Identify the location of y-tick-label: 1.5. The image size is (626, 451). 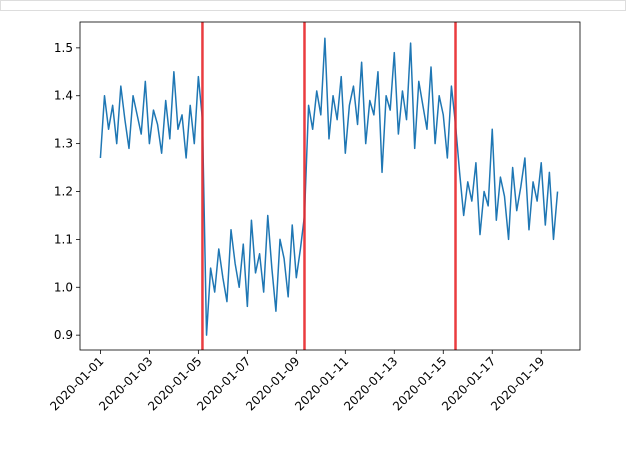
(63, 48).